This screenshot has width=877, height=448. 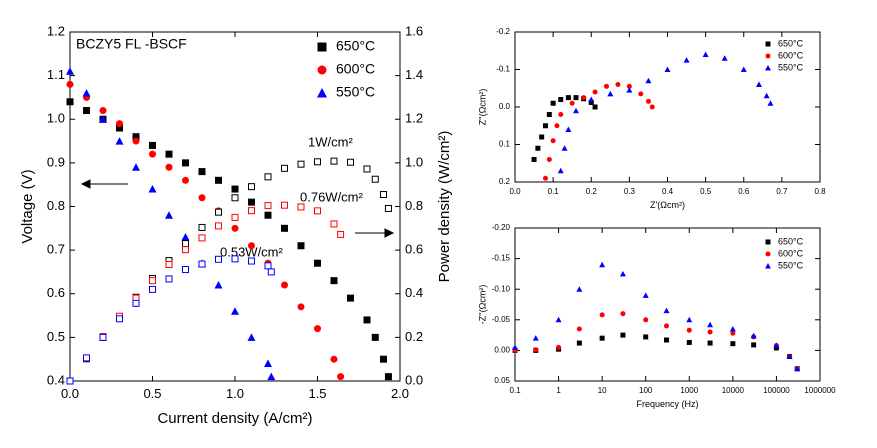 I want to click on y2-axis-label: Power density (W/cm²), so click(x=444, y=207).